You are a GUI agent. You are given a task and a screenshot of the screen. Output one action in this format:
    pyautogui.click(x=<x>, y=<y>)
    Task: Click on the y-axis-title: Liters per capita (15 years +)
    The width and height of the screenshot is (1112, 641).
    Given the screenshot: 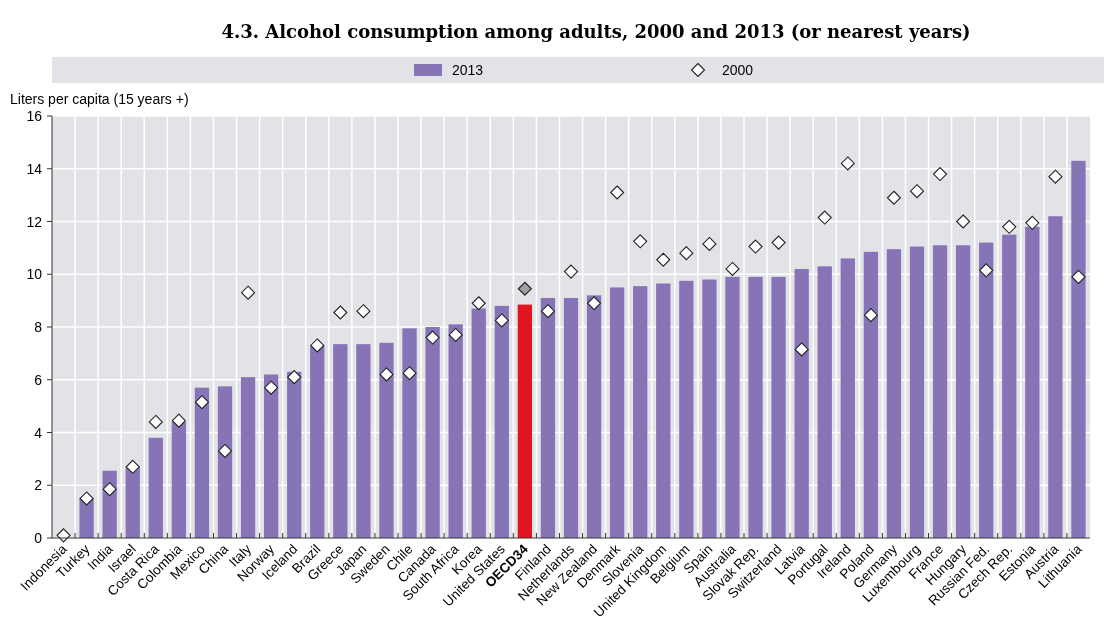 What is the action you would take?
    pyautogui.click(x=99, y=99)
    